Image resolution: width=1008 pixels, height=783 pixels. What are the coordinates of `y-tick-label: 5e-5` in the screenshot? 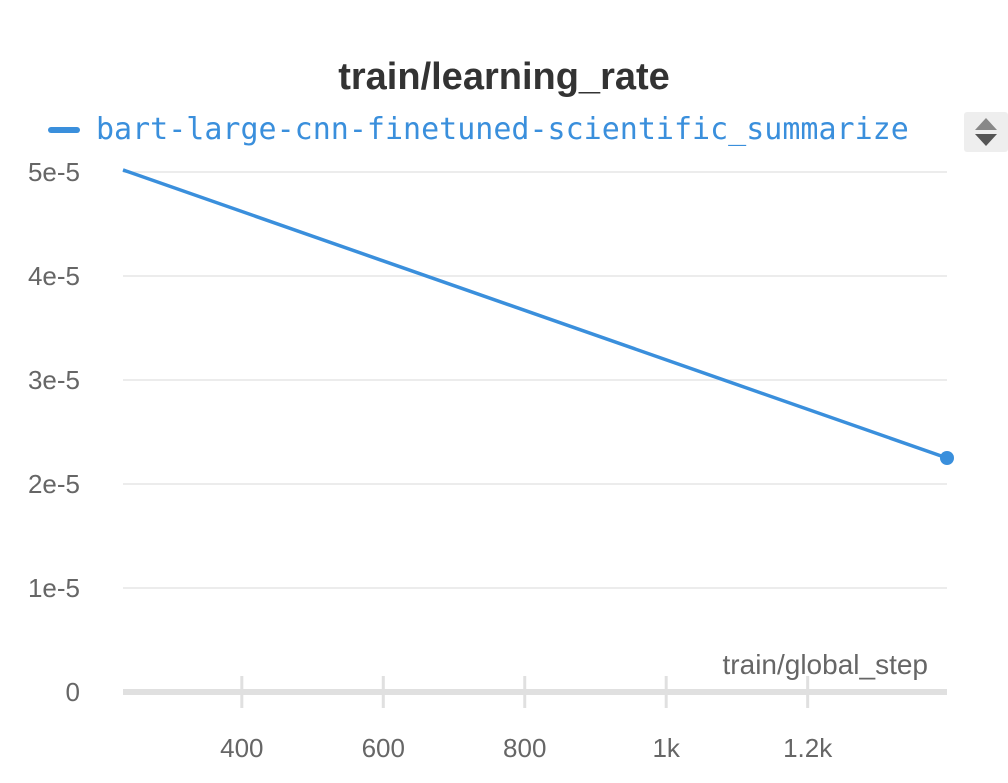 It's located at (54, 172).